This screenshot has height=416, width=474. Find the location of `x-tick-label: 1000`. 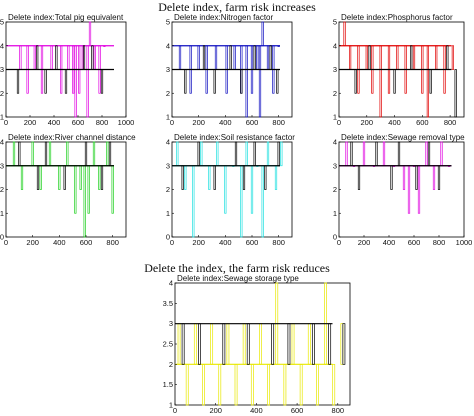

x-tick-label: 1000 is located at coordinates (464, 242).